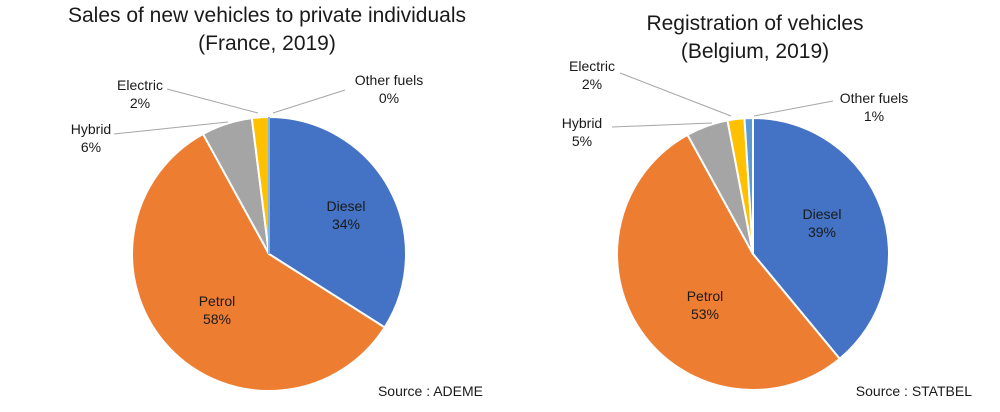 Image resolution: width=1000 pixels, height=412 pixels. I want to click on pie-slice-diesel, so click(821, 238).